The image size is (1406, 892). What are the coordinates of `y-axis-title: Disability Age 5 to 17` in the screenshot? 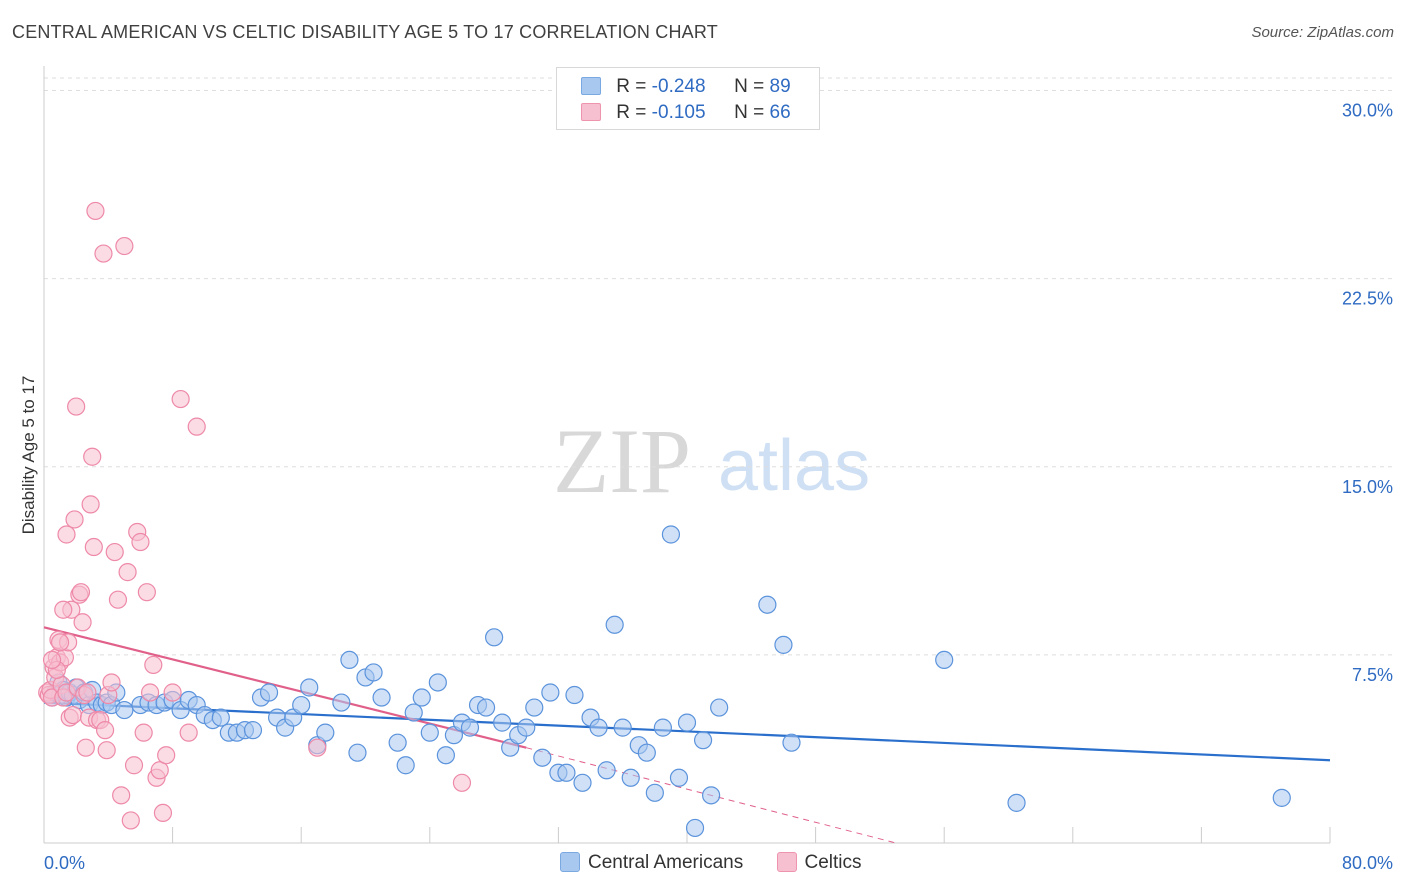 It's located at (28, 455).